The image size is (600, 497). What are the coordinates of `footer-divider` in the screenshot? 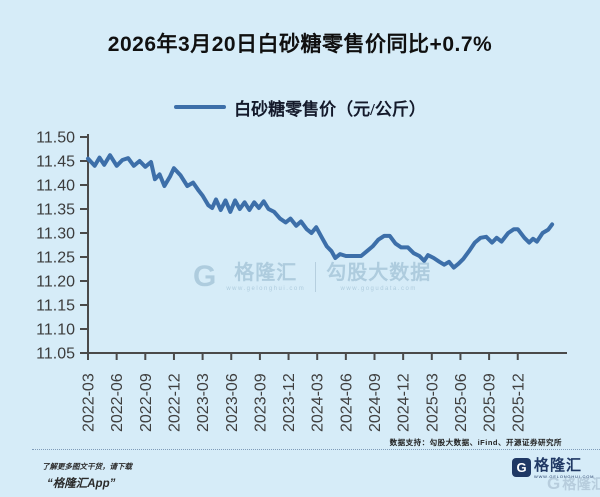 It's located at (316, 449).